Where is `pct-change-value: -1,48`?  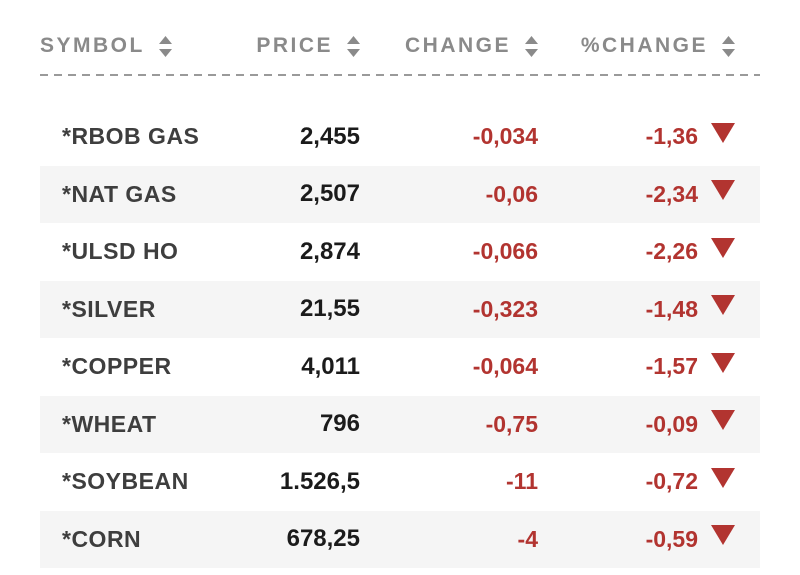 pct-change-value: -1,48 is located at coordinates (671, 308).